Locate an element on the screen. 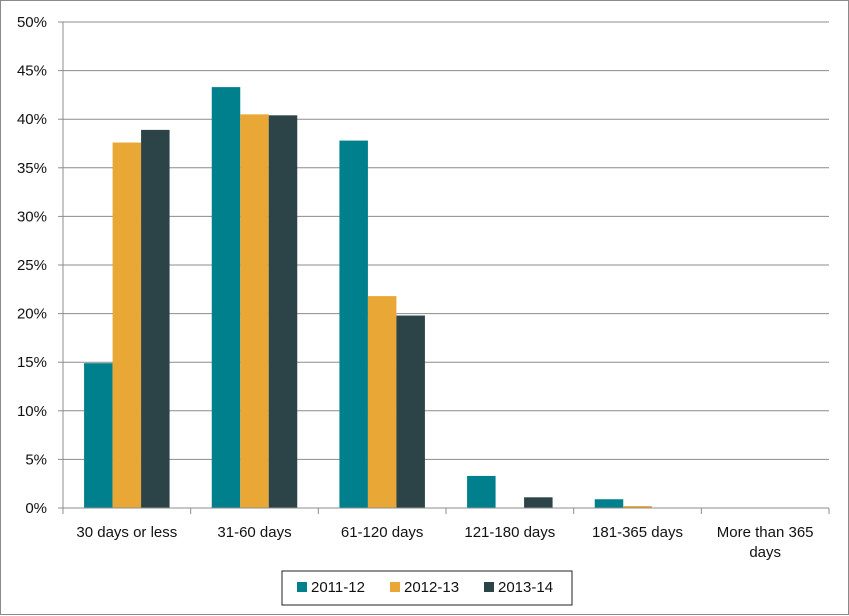 This screenshot has height=616, width=849. y-tick-label: 50% is located at coordinates (32, 22).